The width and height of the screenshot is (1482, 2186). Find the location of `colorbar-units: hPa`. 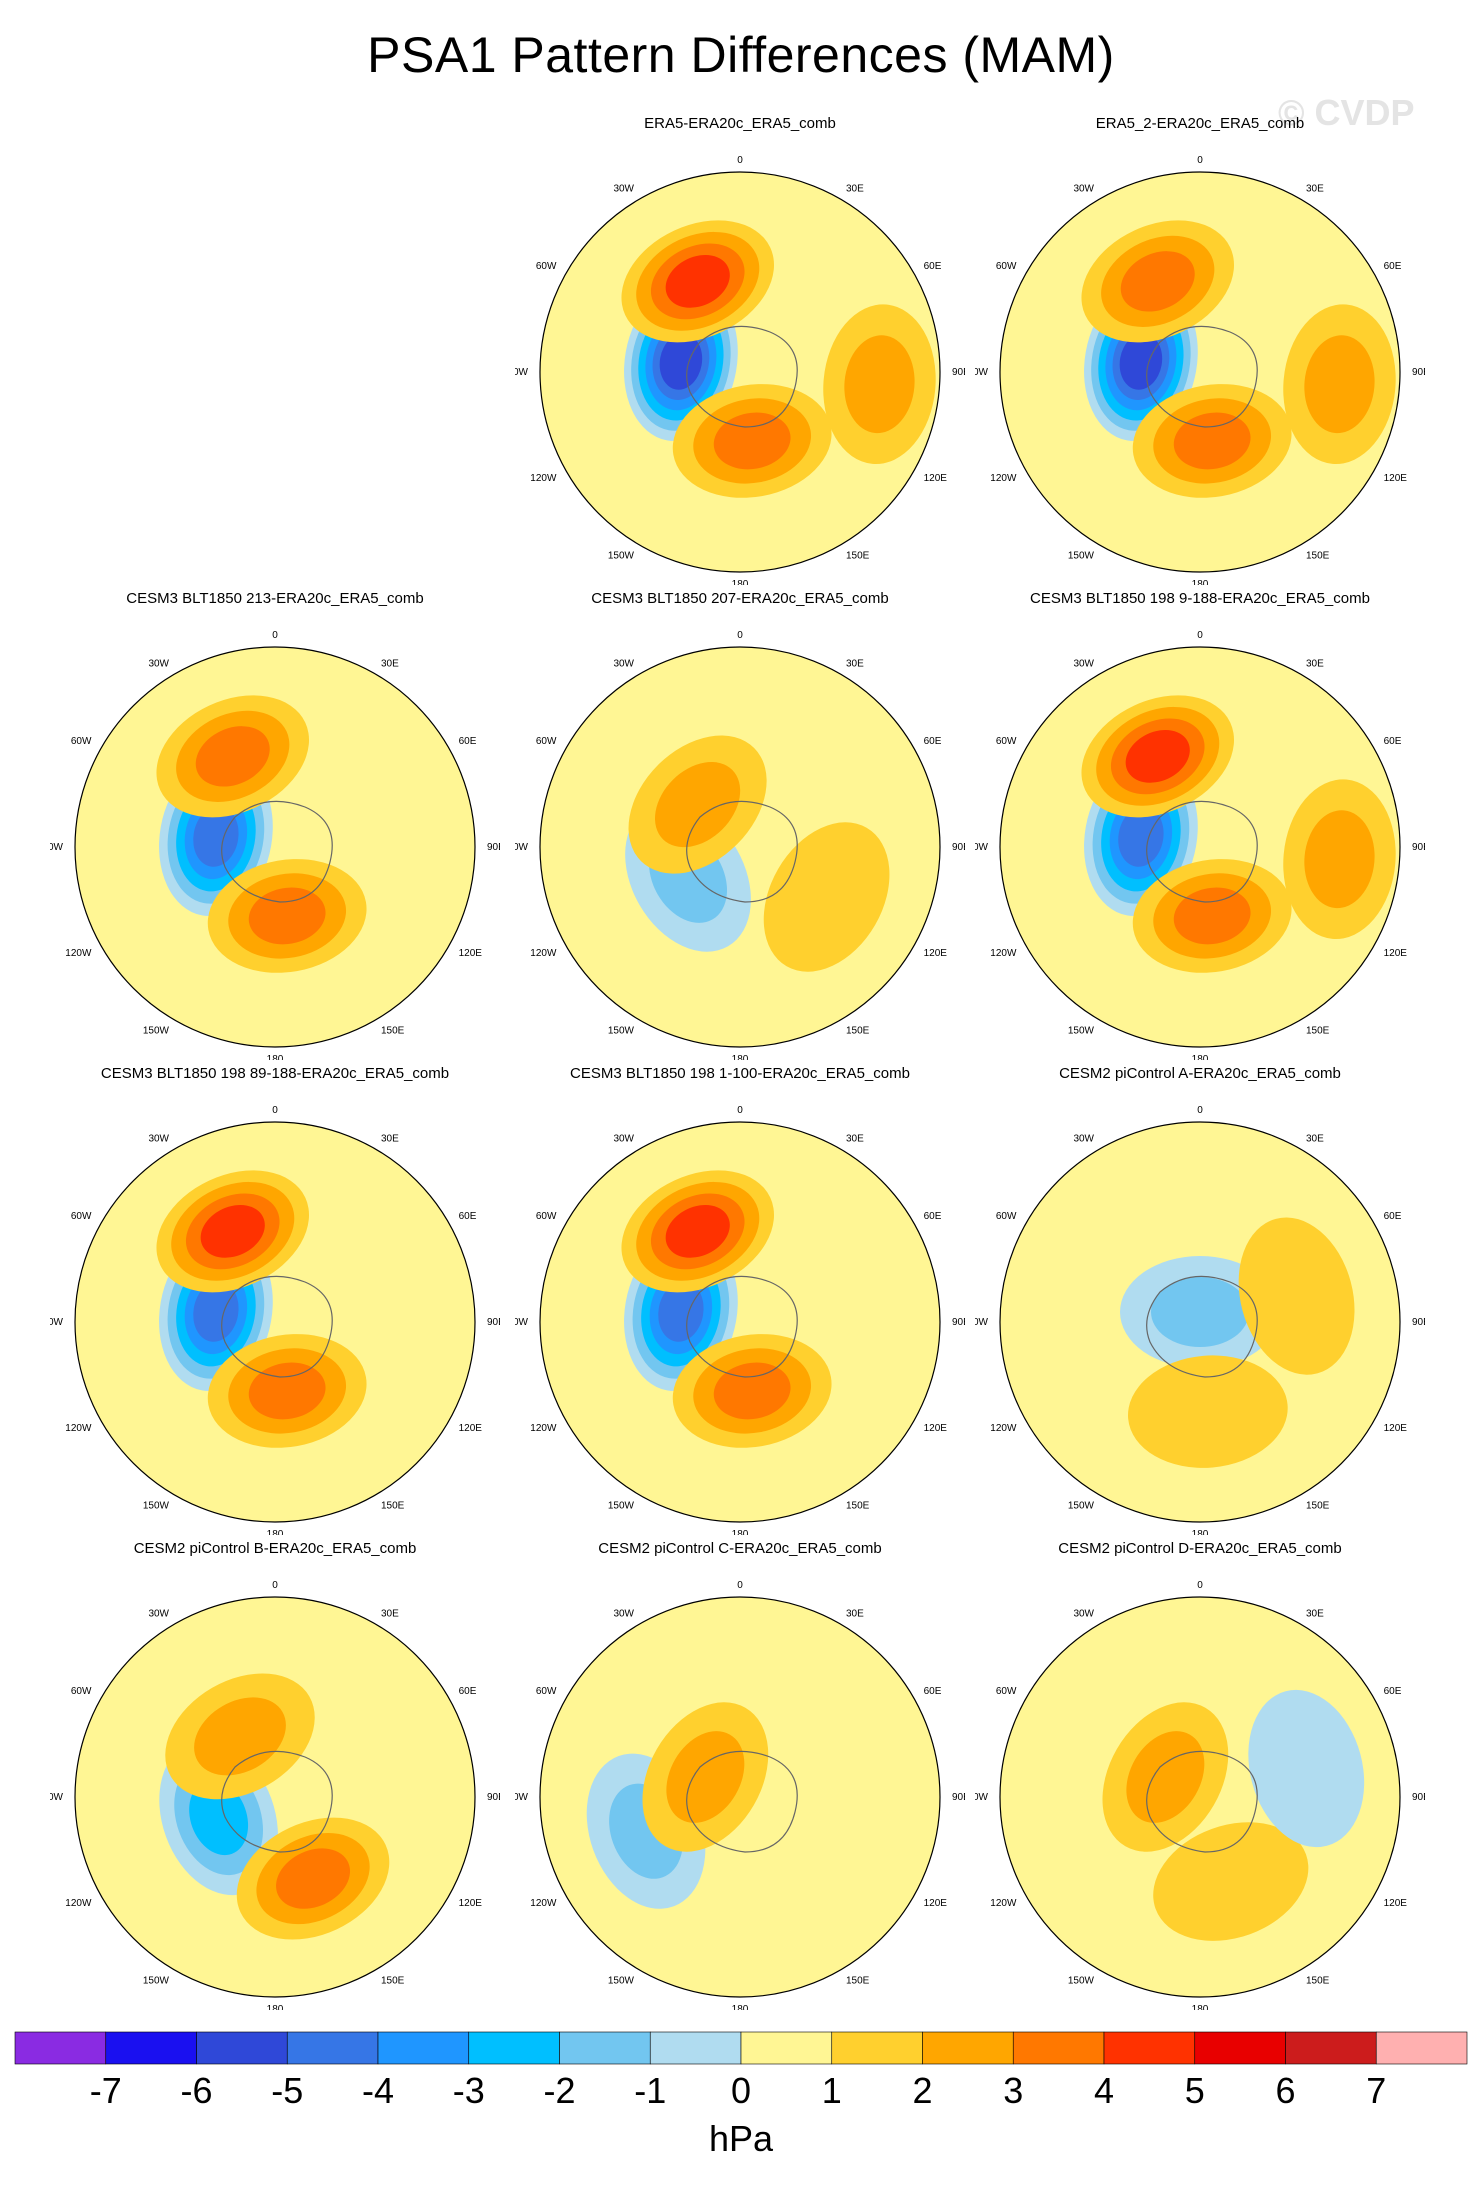

colorbar-units: hPa is located at coordinates (741, 2138).